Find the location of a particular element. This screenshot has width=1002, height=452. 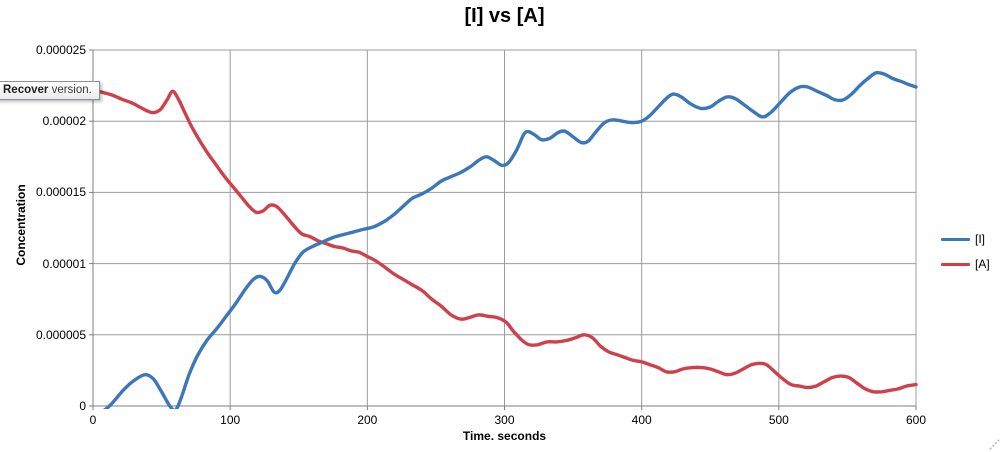

resize-grip-icon is located at coordinates (994, 444).